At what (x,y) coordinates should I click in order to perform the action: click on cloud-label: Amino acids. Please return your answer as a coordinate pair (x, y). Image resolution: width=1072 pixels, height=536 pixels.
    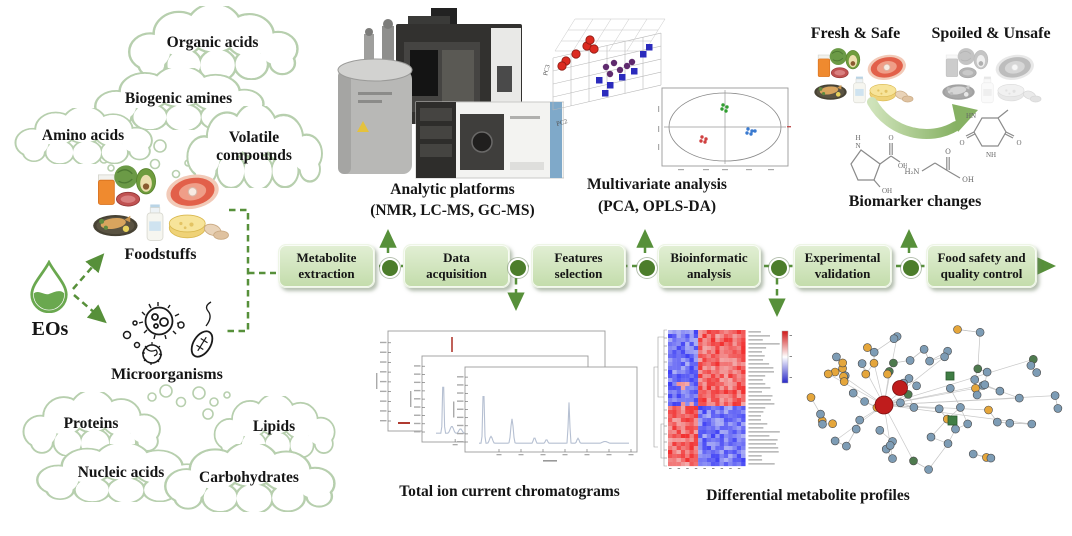
    Looking at the image, I should click on (83, 136).